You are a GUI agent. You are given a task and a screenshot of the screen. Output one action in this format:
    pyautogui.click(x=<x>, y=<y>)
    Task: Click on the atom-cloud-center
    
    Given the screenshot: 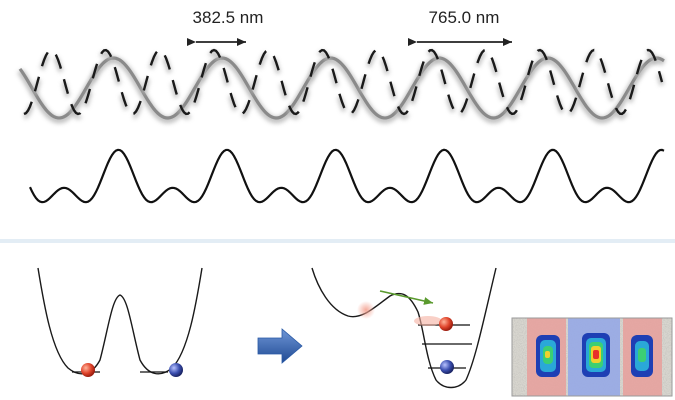 What is the action you would take?
    pyautogui.click(x=596, y=355)
    